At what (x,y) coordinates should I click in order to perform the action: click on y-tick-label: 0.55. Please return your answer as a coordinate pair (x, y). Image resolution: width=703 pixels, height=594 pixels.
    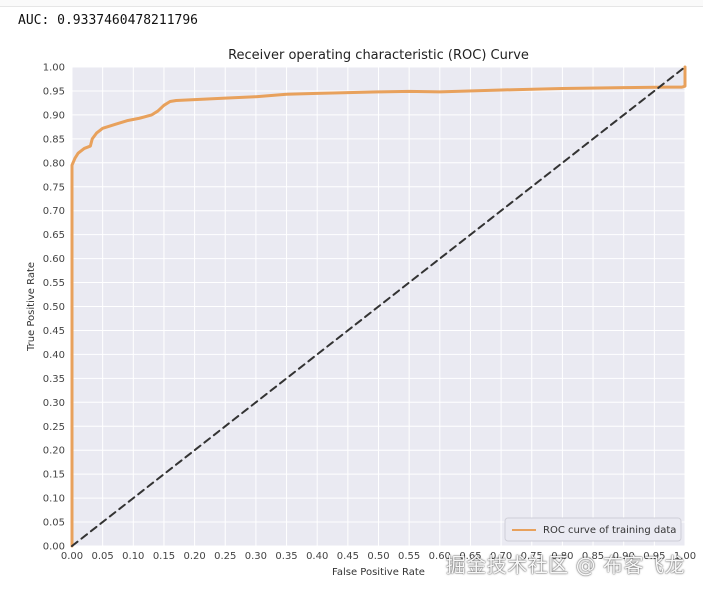
    Looking at the image, I should click on (54, 283).